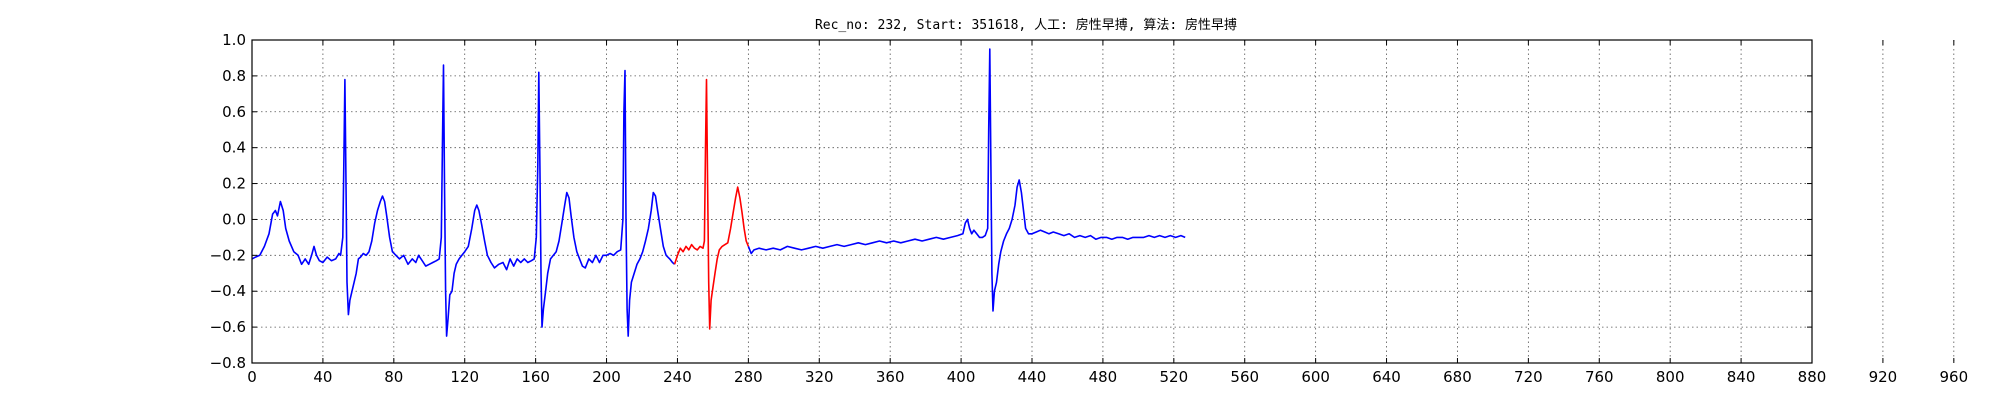  Describe the element at coordinates (1953, 377) in the screenshot. I see `x-tick-label: 960` at that location.